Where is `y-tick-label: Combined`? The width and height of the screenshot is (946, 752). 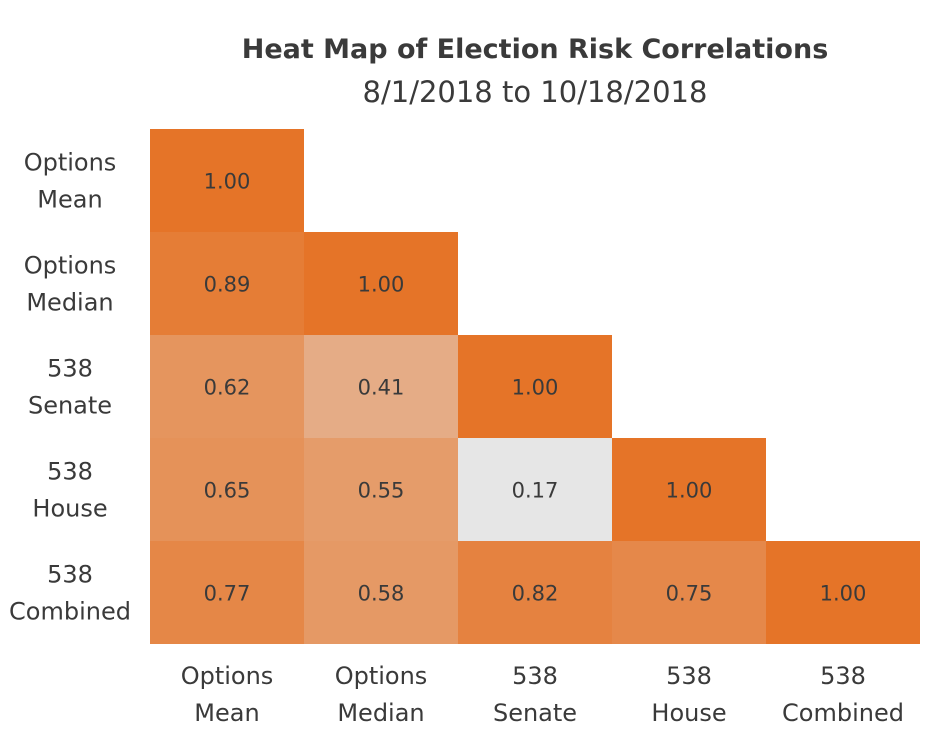
y-tick-label: Combined is located at coordinates (70, 612).